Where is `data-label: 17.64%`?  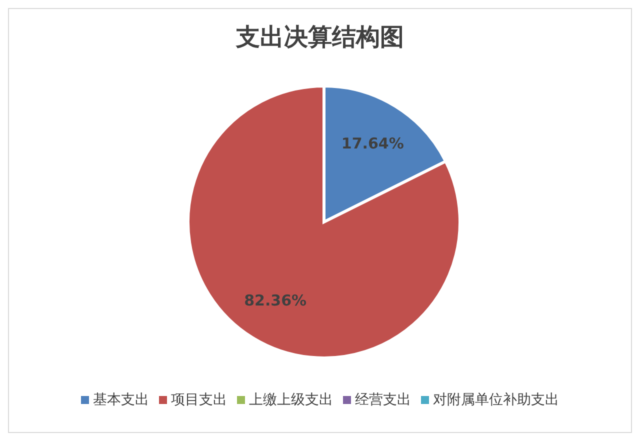
data-label: 17.64% is located at coordinates (372, 143).